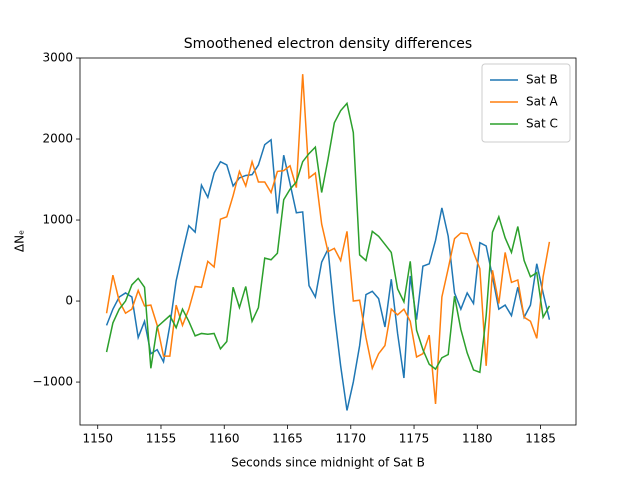 Image resolution: width=640 pixels, height=480 pixels. I want to click on legend-box, so click(526, 103).